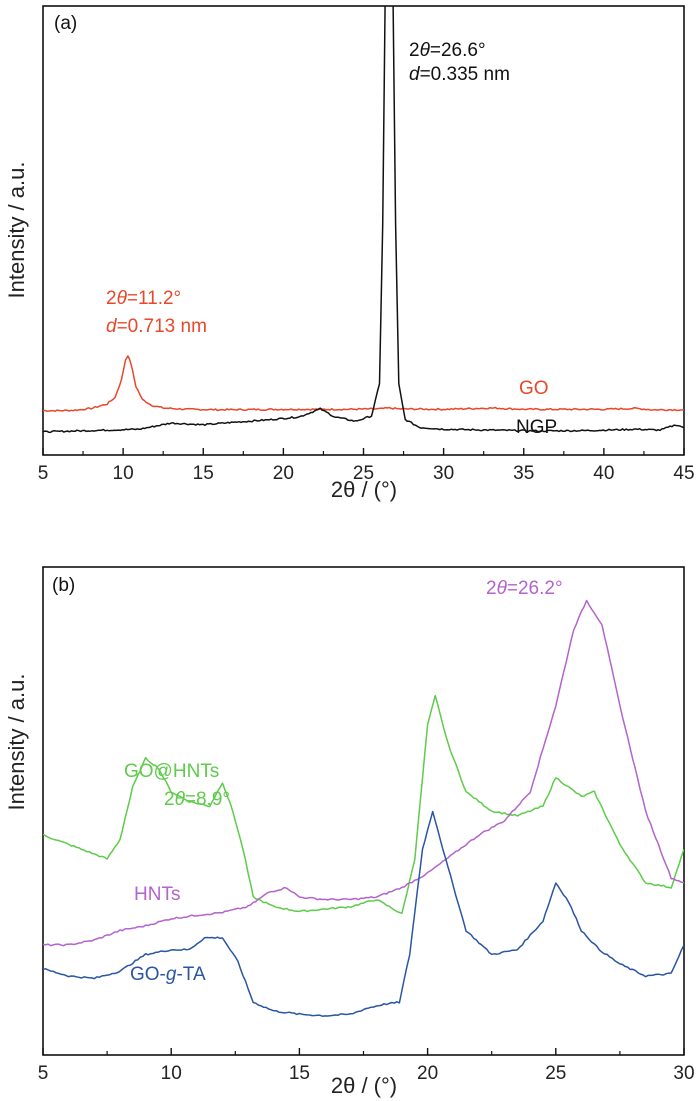 This screenshot has width=700, height=1101. Describe the element at coordinates (63, 585) in the screenshot. I see `panel-b-label: (b)` at that location.